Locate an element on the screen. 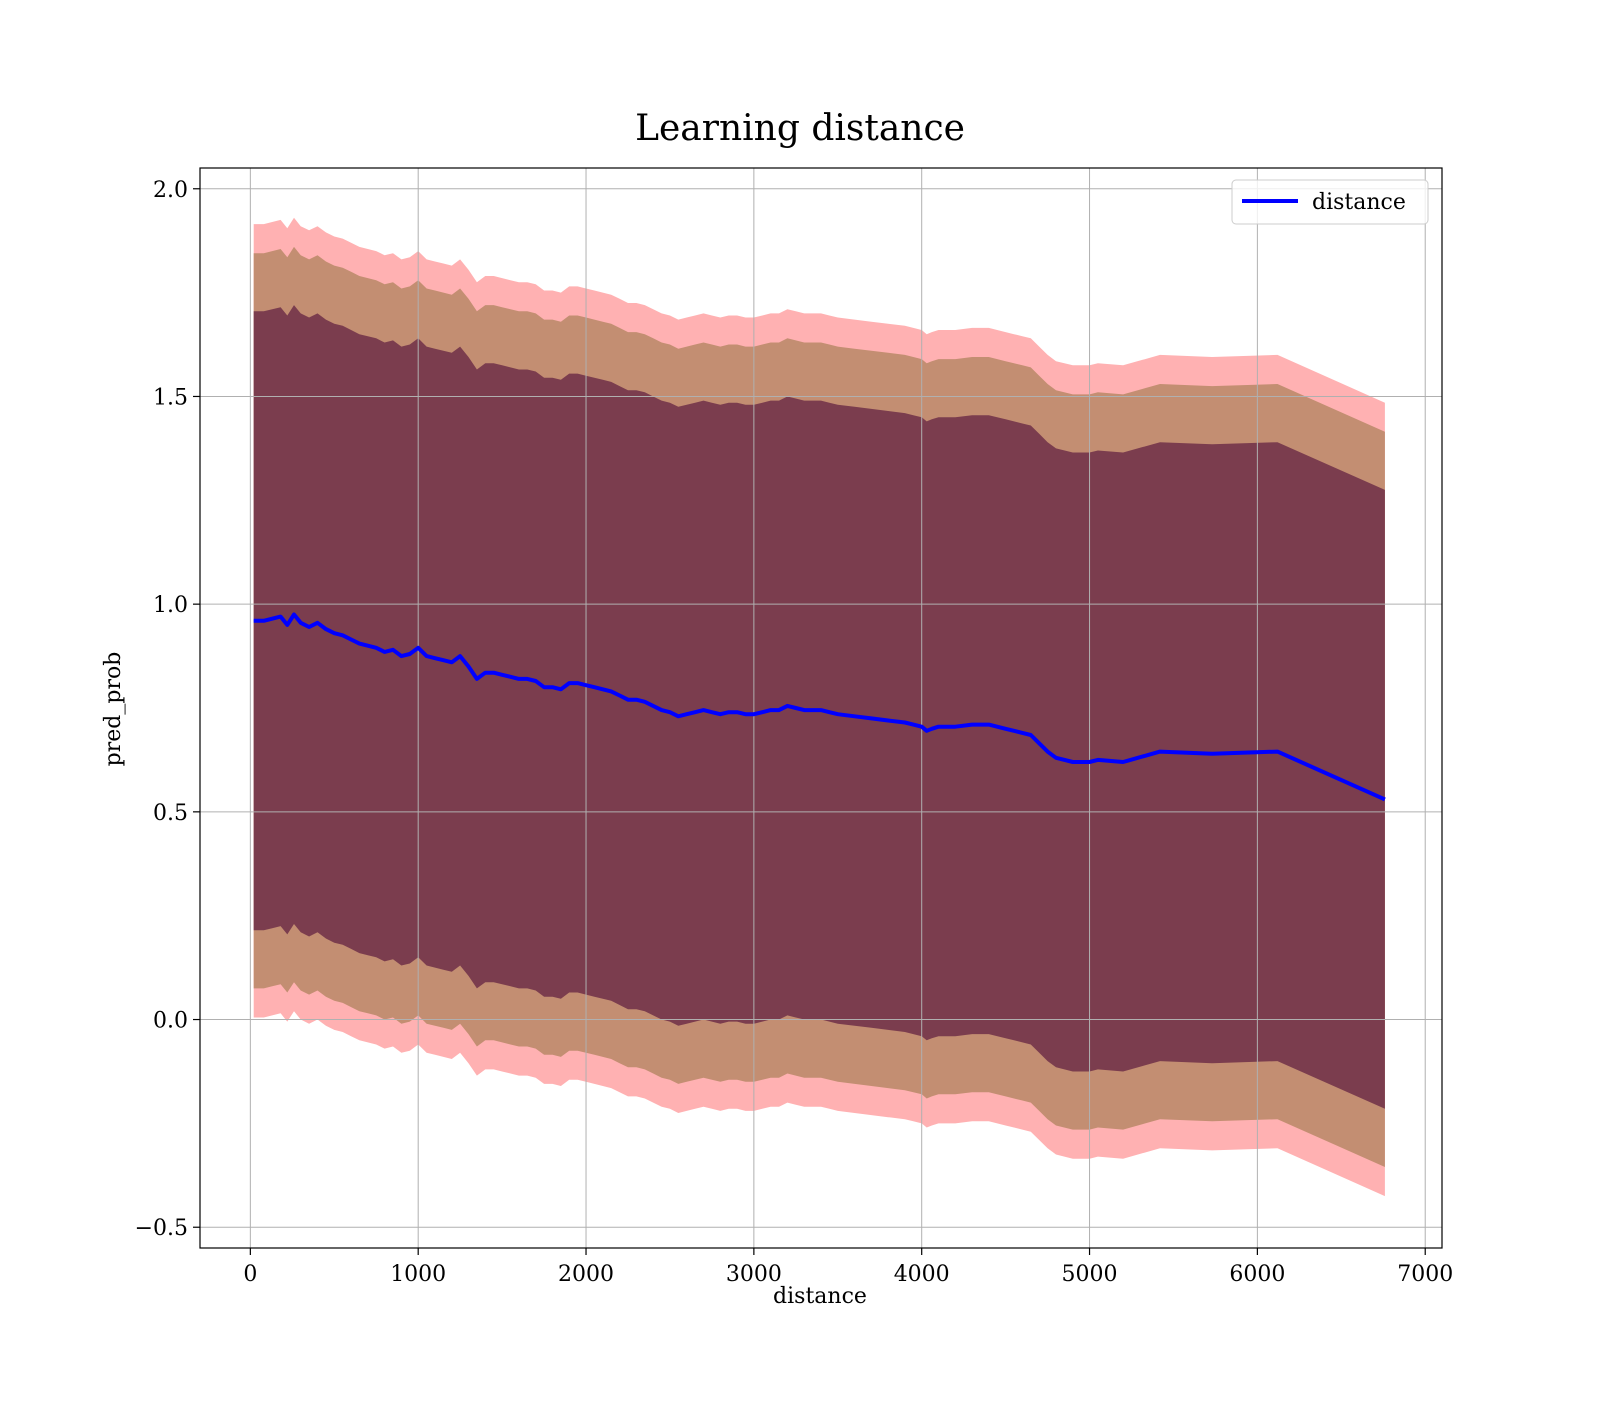 This screenshot has width=1600, height=1404. x-tick-label: 0 is located at coordinates (250, 1274).